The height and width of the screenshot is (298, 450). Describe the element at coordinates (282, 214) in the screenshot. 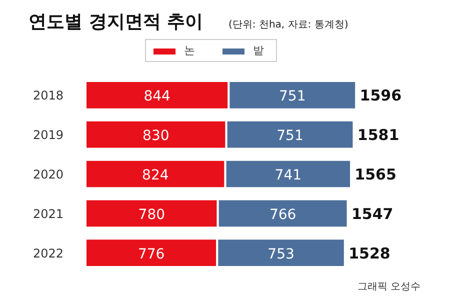

I see `data-label: 766` at that location.